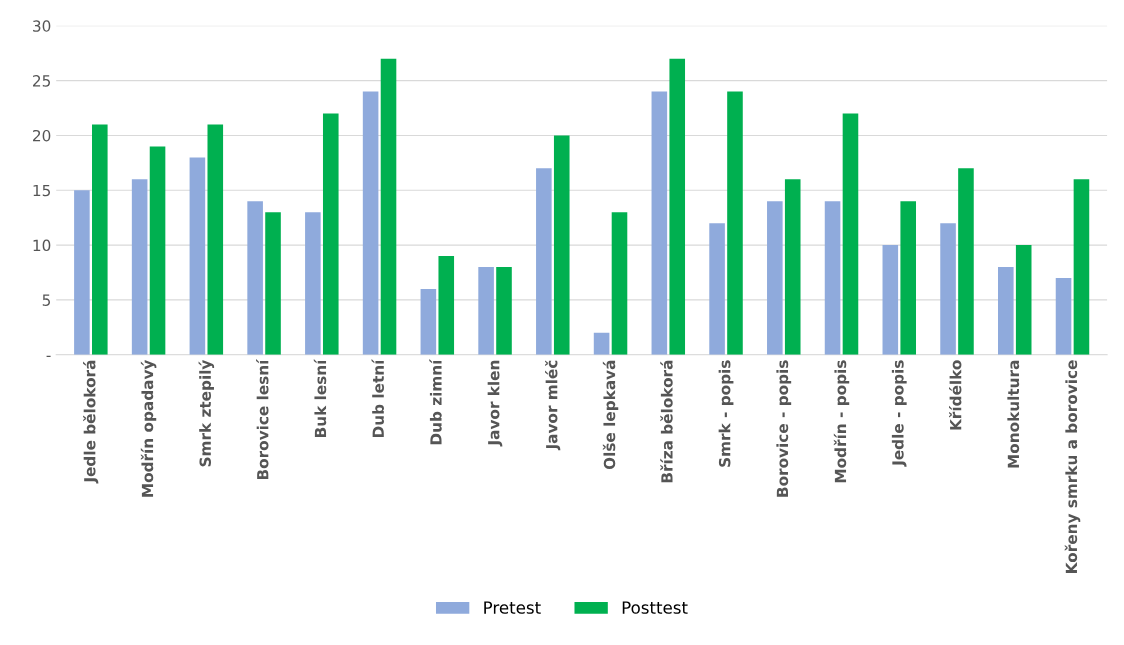 This screenshot has height=645, width=1124. I want to click on x-tick-label: Modřín - popis, so click(841, 421).